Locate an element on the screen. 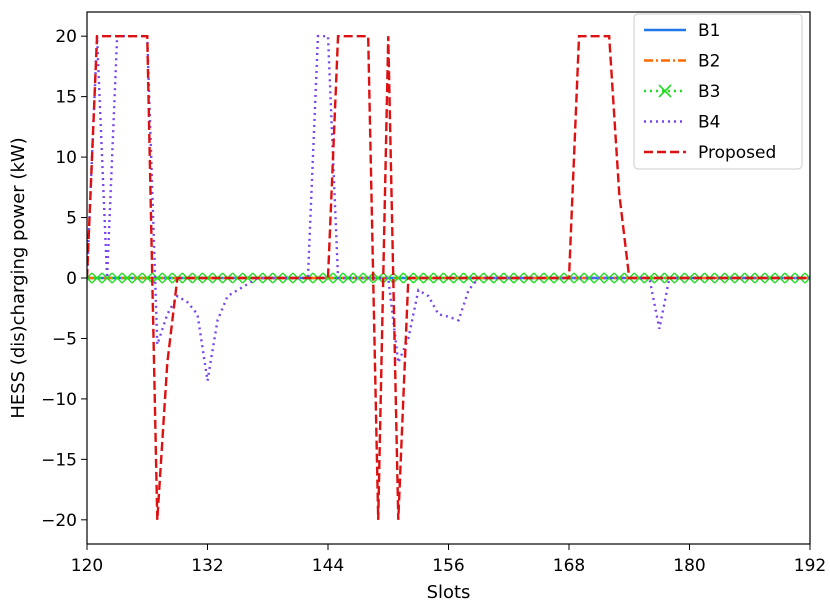 This screenshot has width=830, height=603. y-tick-label: 15 is located at coordinates (66, 98).